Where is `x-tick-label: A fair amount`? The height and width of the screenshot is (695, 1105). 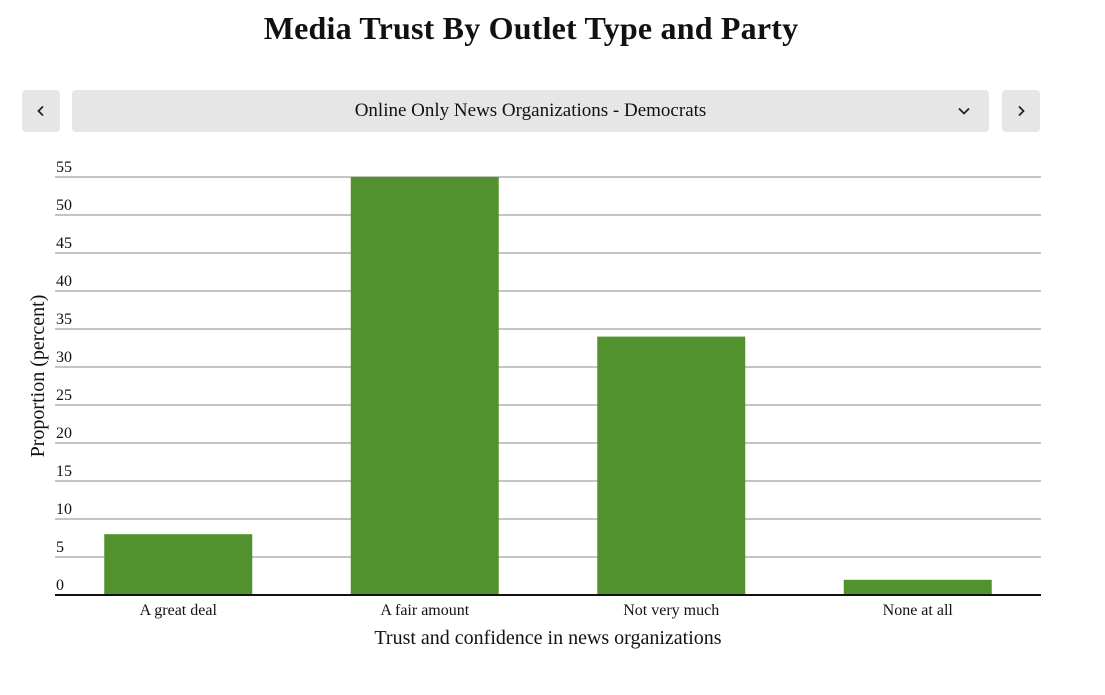
x-tick-label: A fair amount is located at coordinates (424, 610).